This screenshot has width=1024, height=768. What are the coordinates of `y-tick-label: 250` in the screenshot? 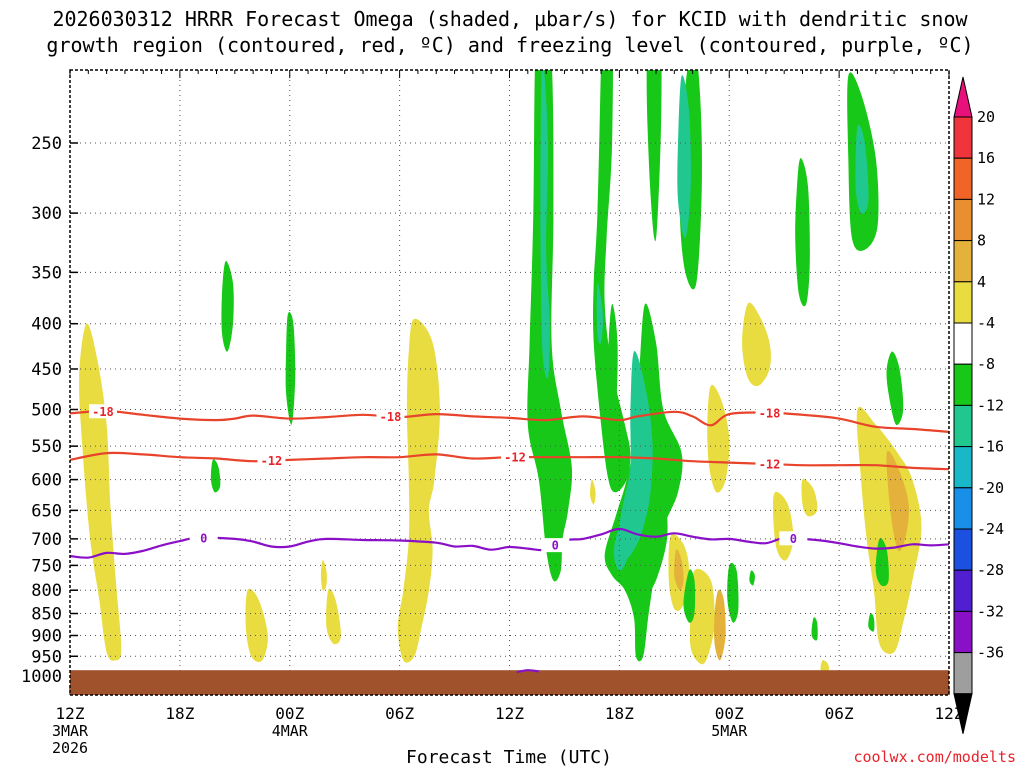 It's located at (46, 144).